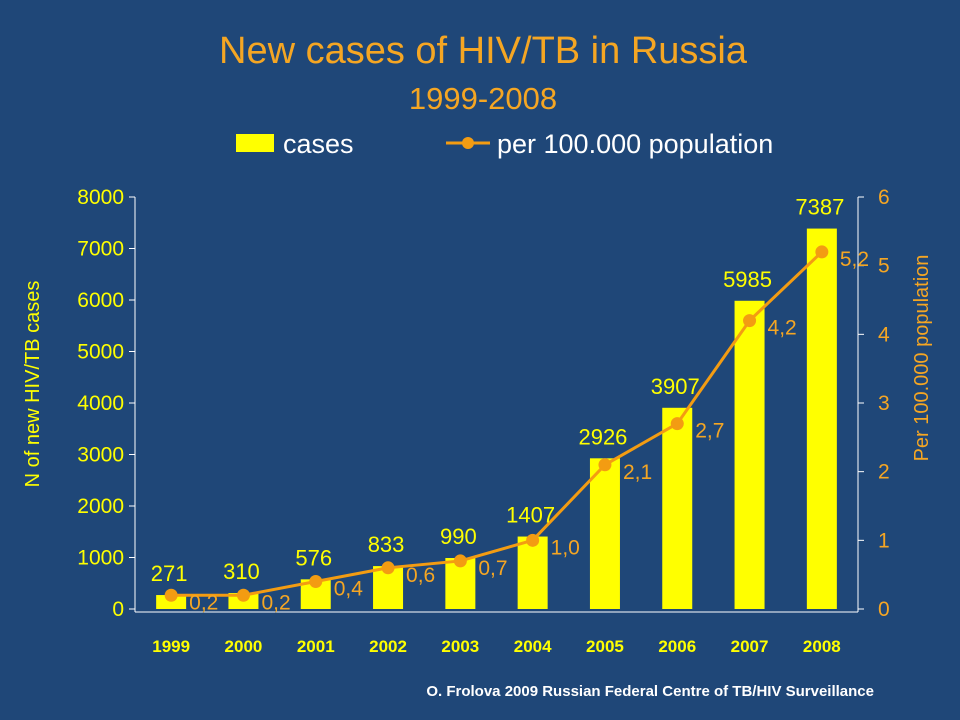 The image size is (960, 720). I want to click on chart-legend: cases per 100.000 population, so click(504, 144).